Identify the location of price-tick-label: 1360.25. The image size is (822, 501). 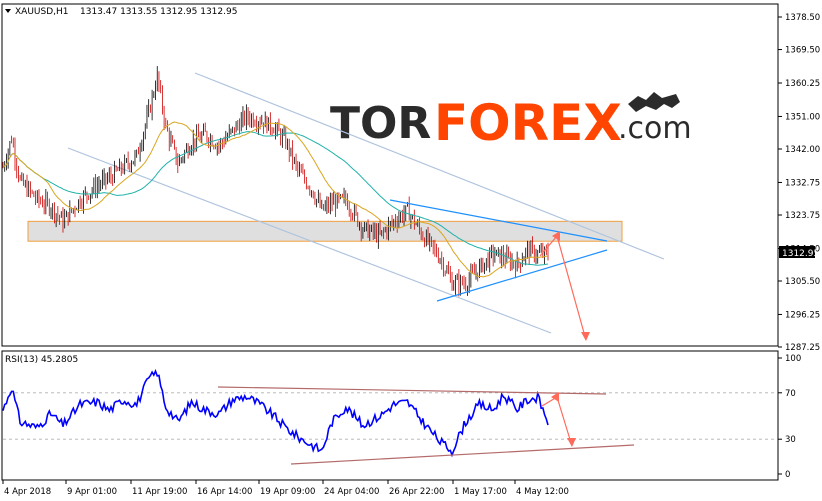
(802, 84).